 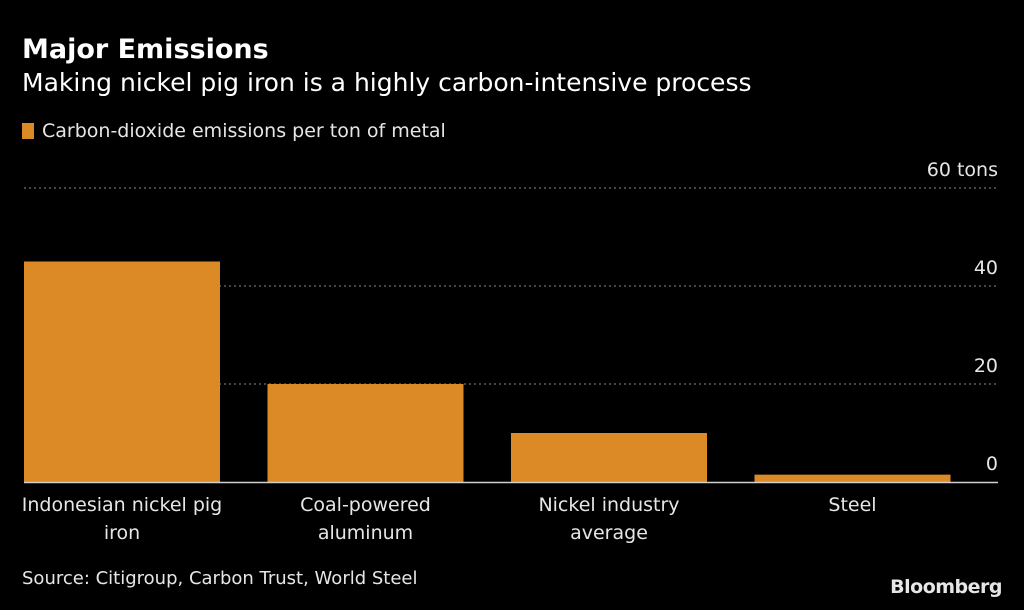 I want to click on chart-title: Major Emissions, so click(x=145, y=49).